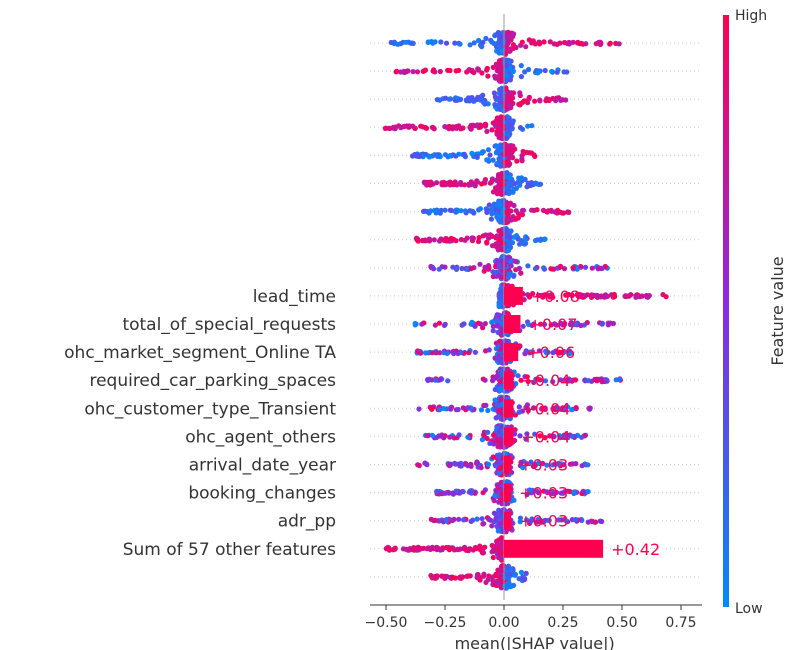 The height and width of the screenshot is (650, 800). Describe the element at coordinates (212, 381) in the screenshot. I see `feature-label: required_car_parking_spaces` at that location.